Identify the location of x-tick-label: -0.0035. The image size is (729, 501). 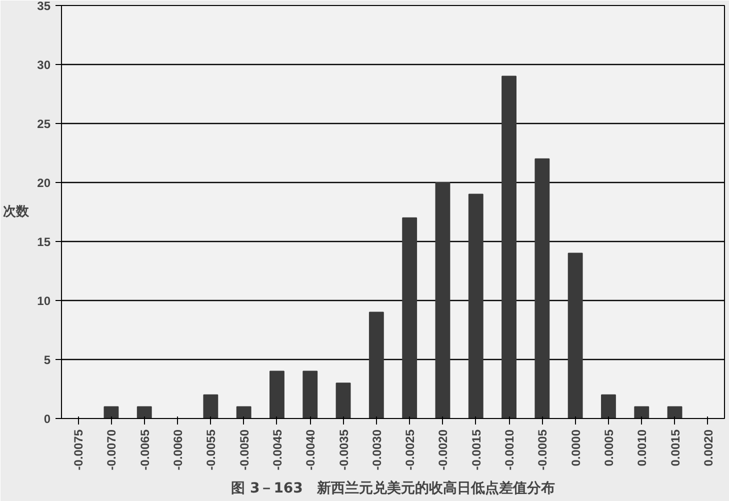
(343, 449).